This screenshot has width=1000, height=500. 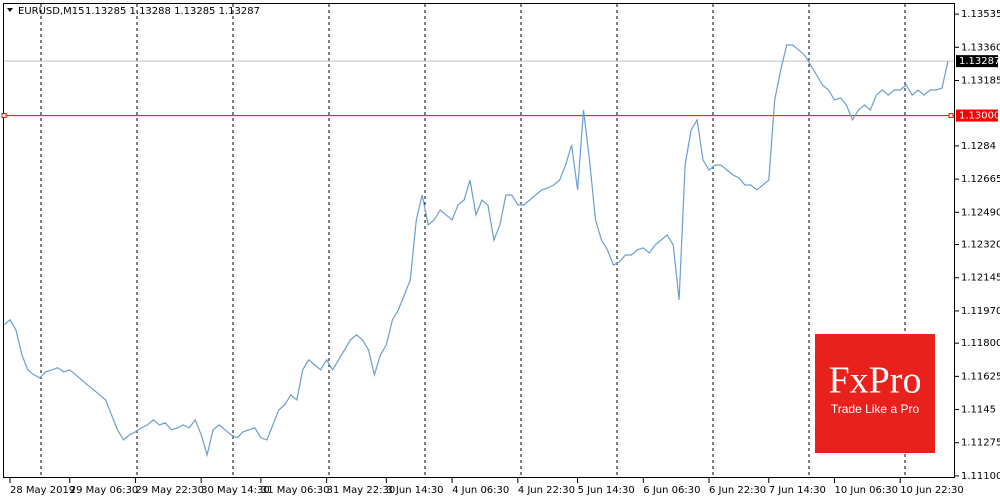 What do you see at coordinates (875, 381) in the screenshot?
I see `logo-brand: FxPro` at bounding box center [875, 381].